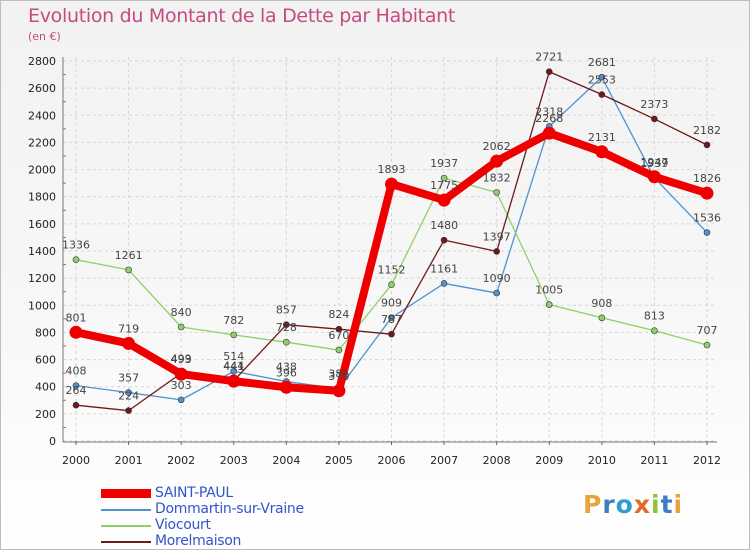 The image size is (750, 550). I want to click on data-label-dommartin-sur-vraine: 386, so click(338, 374).